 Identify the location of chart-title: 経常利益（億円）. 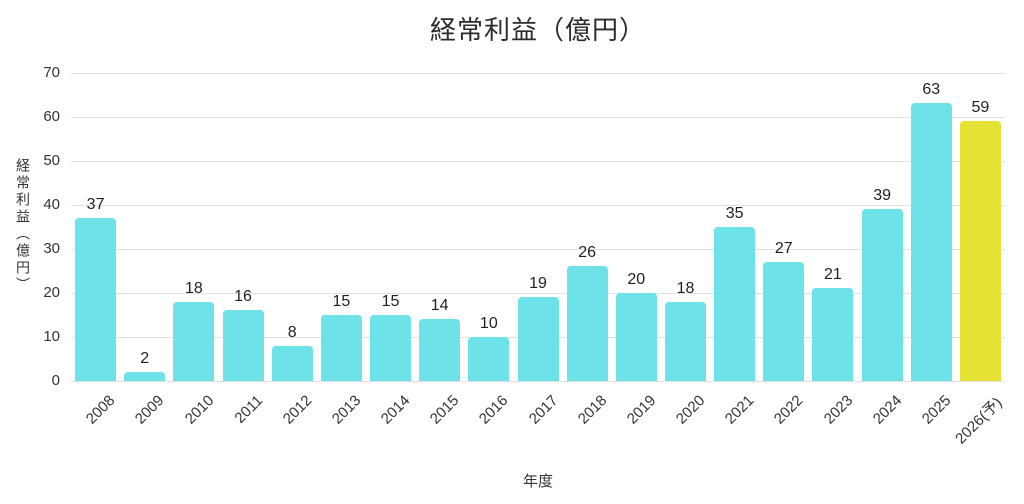
(537, 30).